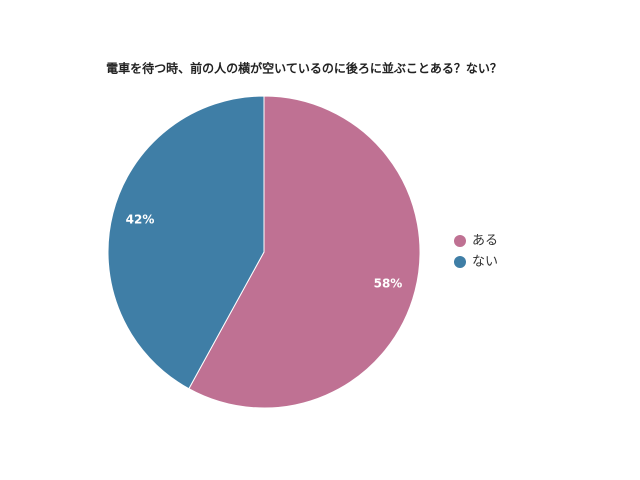 The width and height of the screenshot is (640, 480). Describe the element at coordinates (304, 68) in the screenshot. I see `chart-title: 電車を待つ時、前の人の横が空いているのに後ろに並ぶことある？ない？` at that location.